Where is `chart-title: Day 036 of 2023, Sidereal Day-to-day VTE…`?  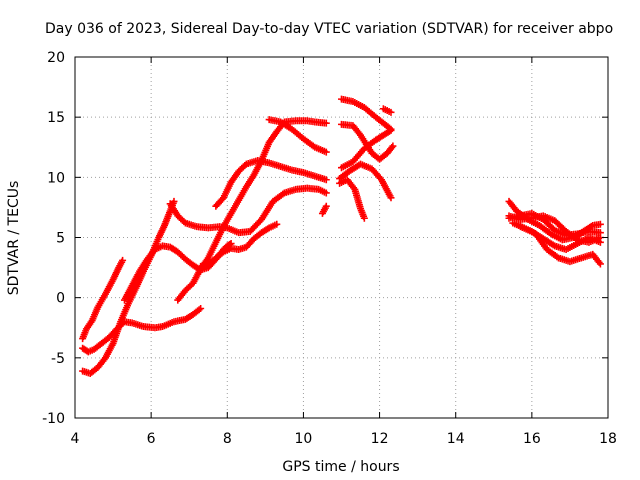 chart-title: Day 036 of 2023, Sidereal Day-to-day VTE… is located at coordinates (329, 29).